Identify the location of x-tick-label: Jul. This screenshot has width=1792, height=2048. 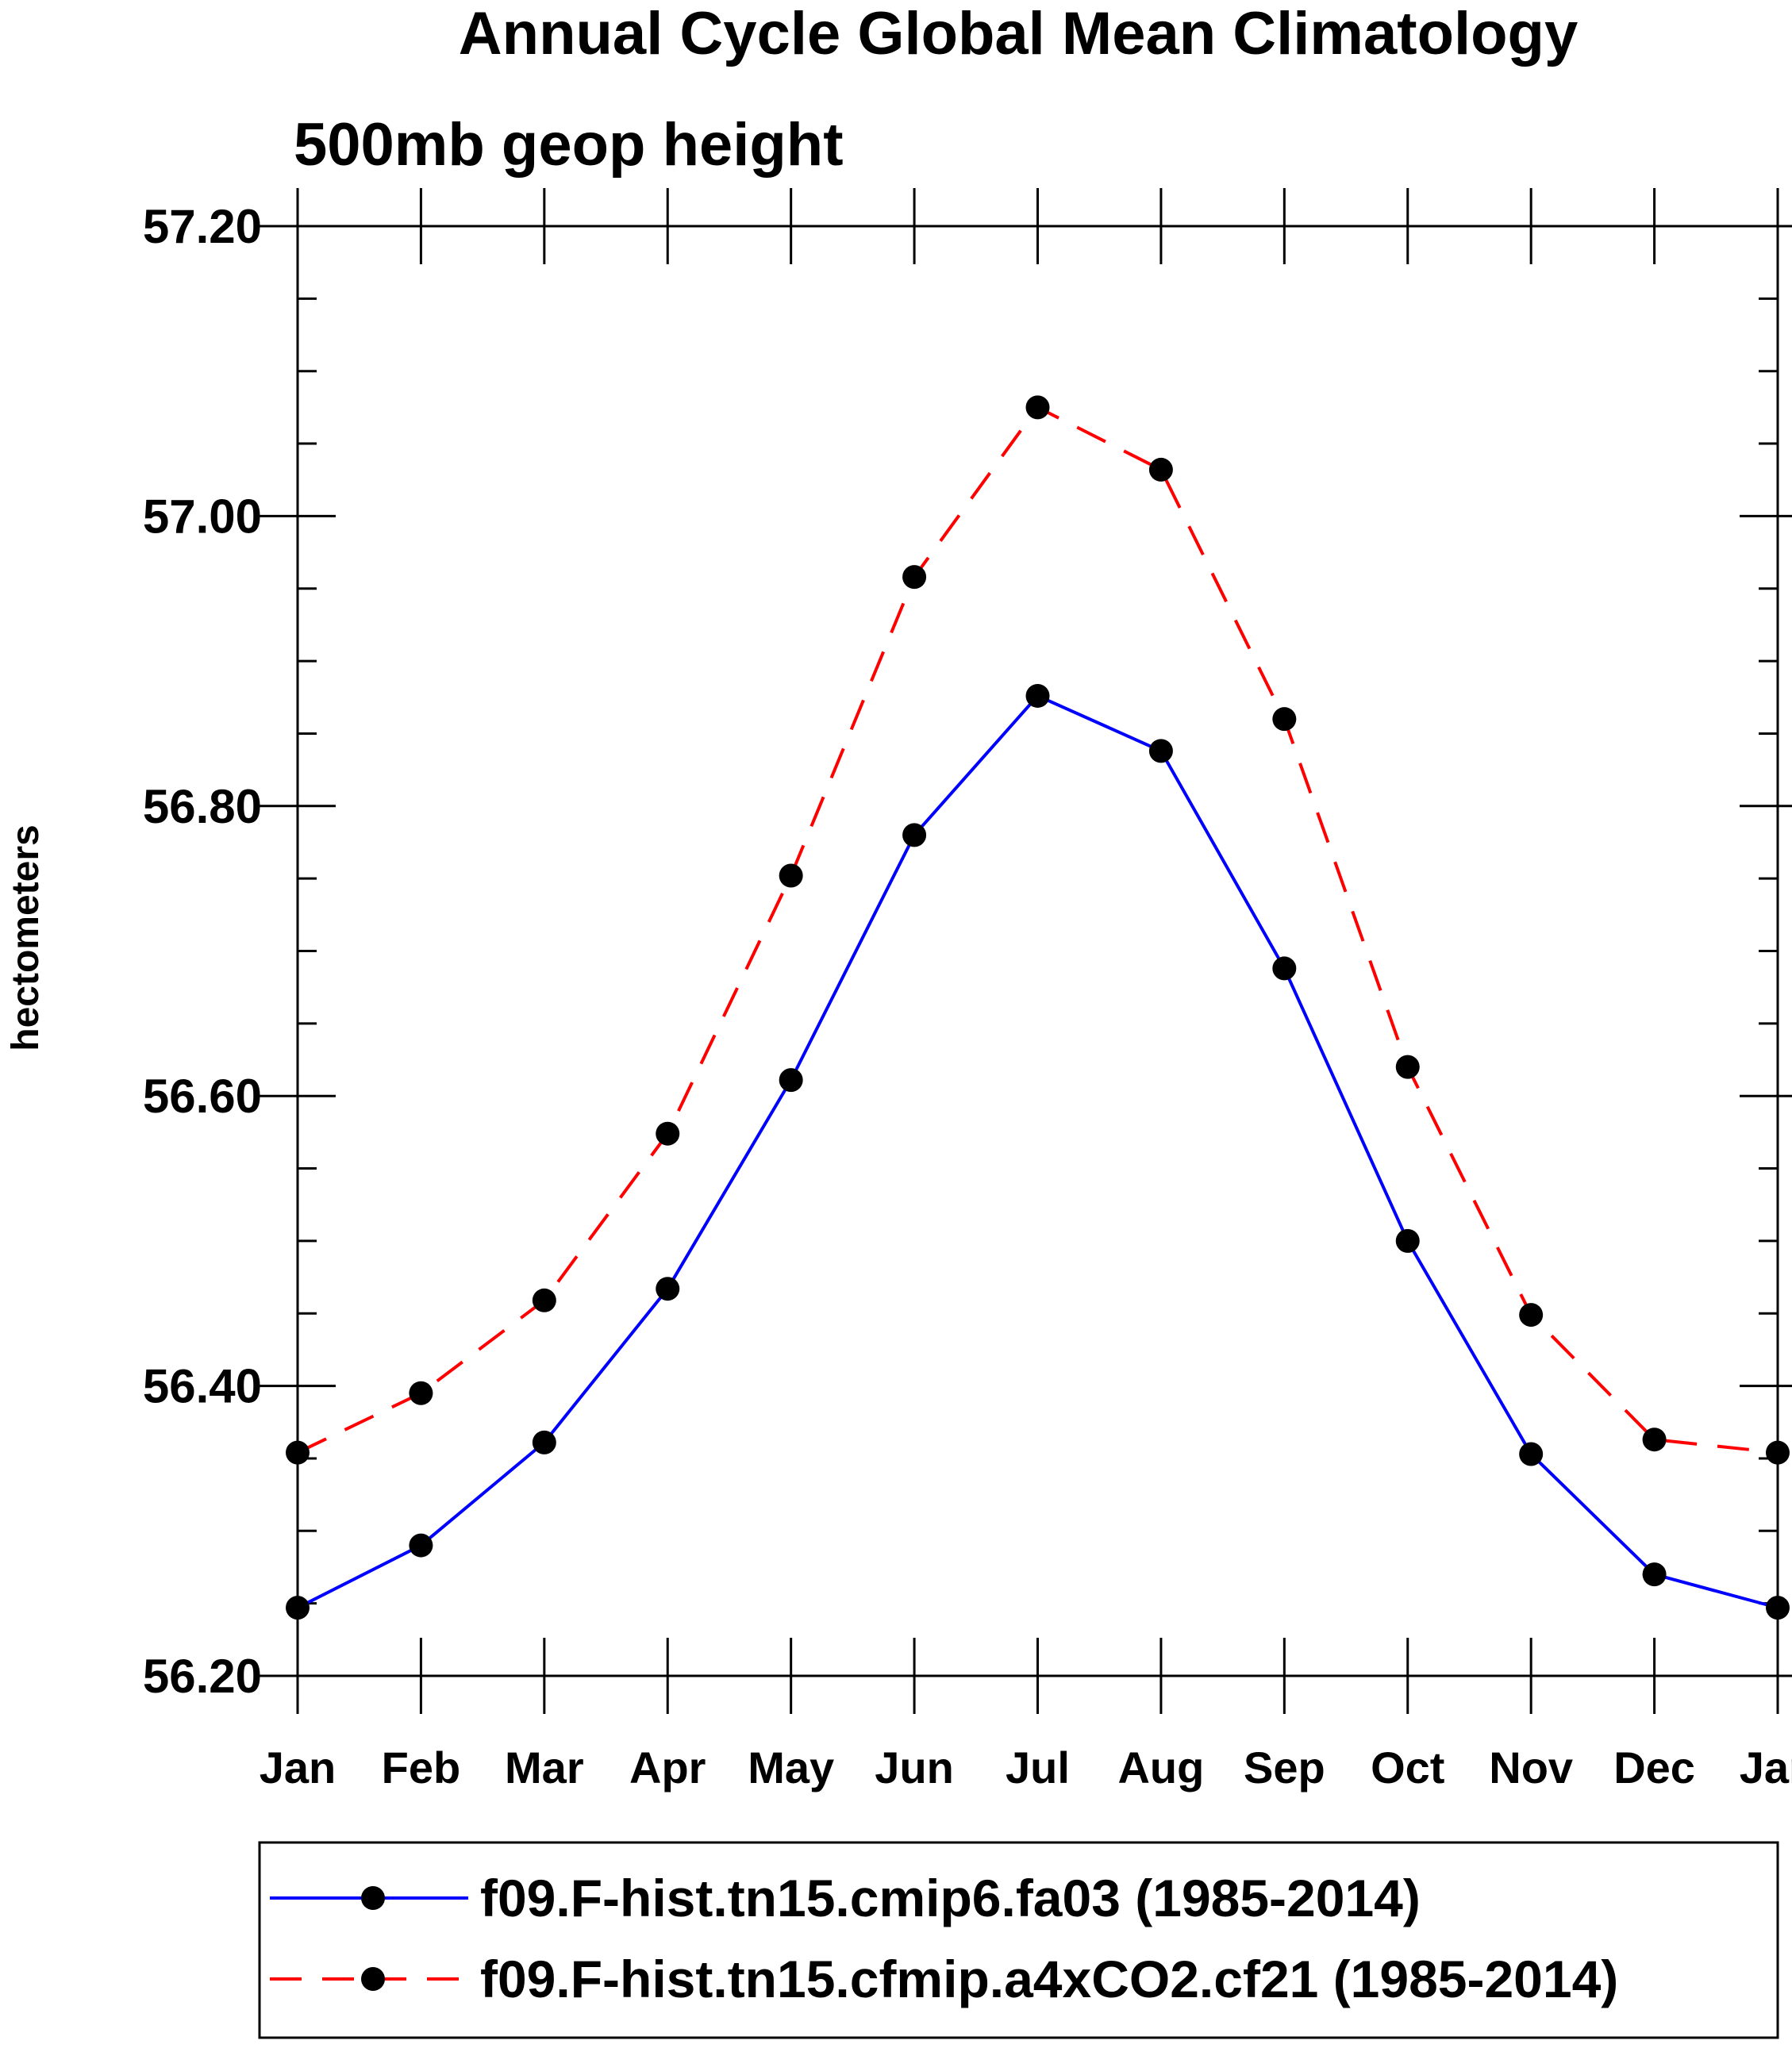
(1038, 1767).